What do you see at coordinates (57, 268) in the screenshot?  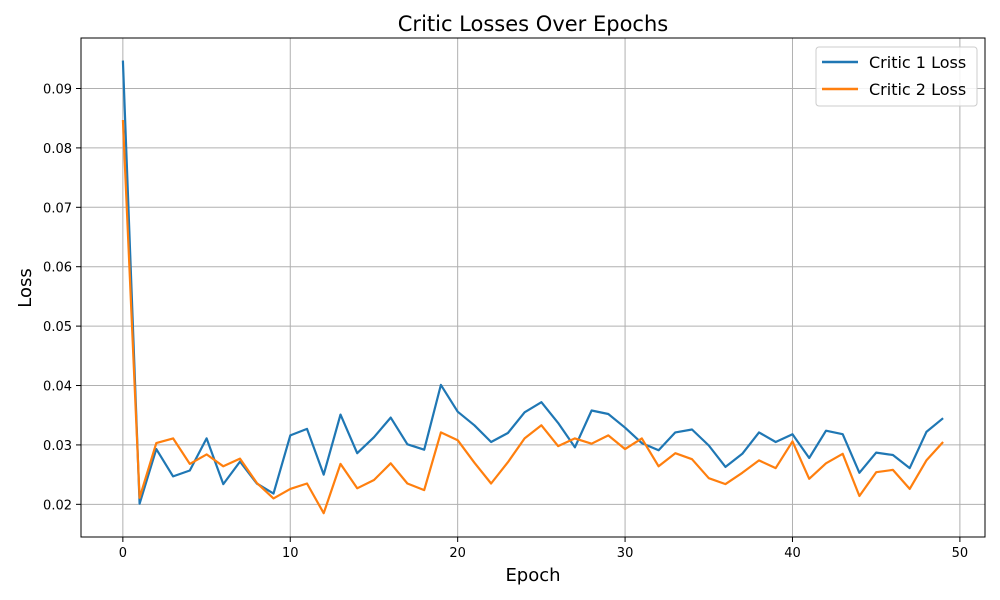 I see `y-tick-label: 0.06` at bounding box center [57, 268].